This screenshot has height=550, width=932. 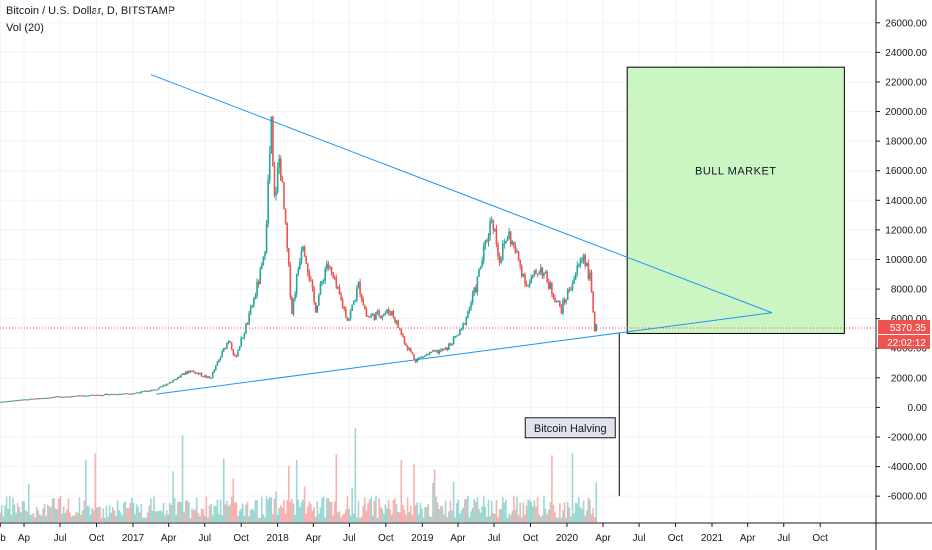 I want to click on bull-market-box: BULL MARKET, so click(x=735, y=200).